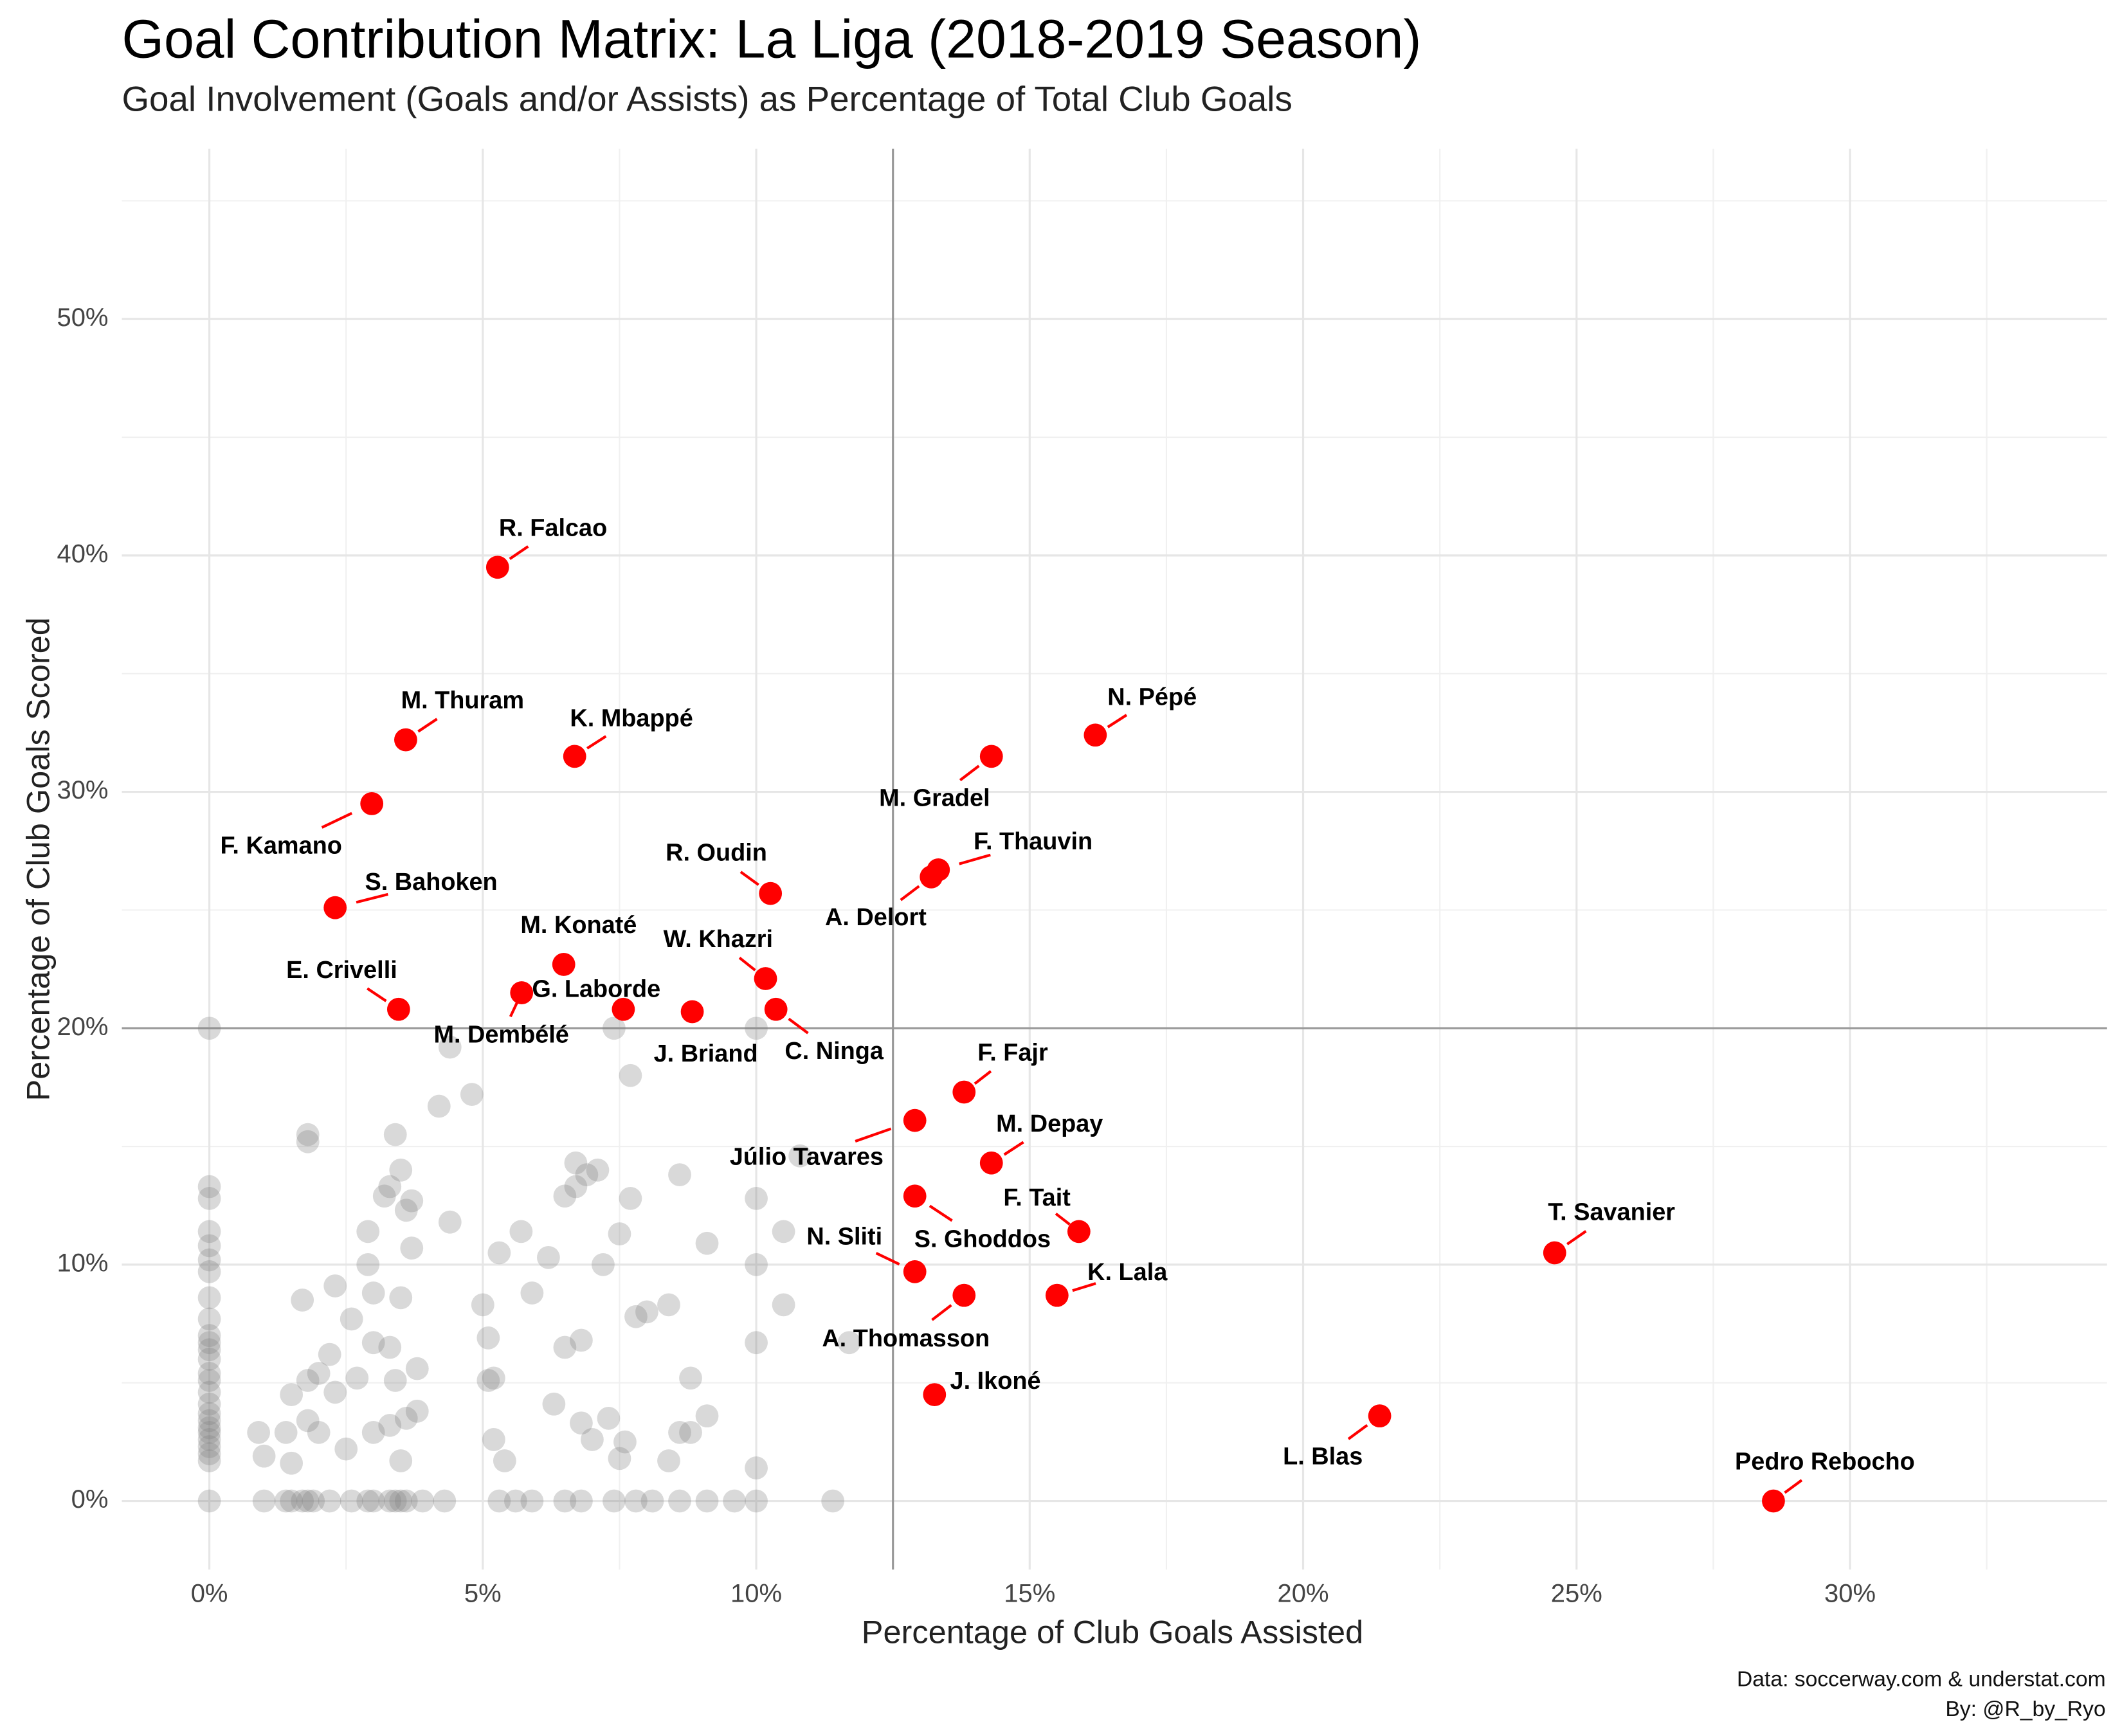 Image resolution: width=2122 pixels, height=1736 pixels. Describe the element at coordinates (716, 853) in the screenshot. I see `point-label: R. Oudin` at that location.